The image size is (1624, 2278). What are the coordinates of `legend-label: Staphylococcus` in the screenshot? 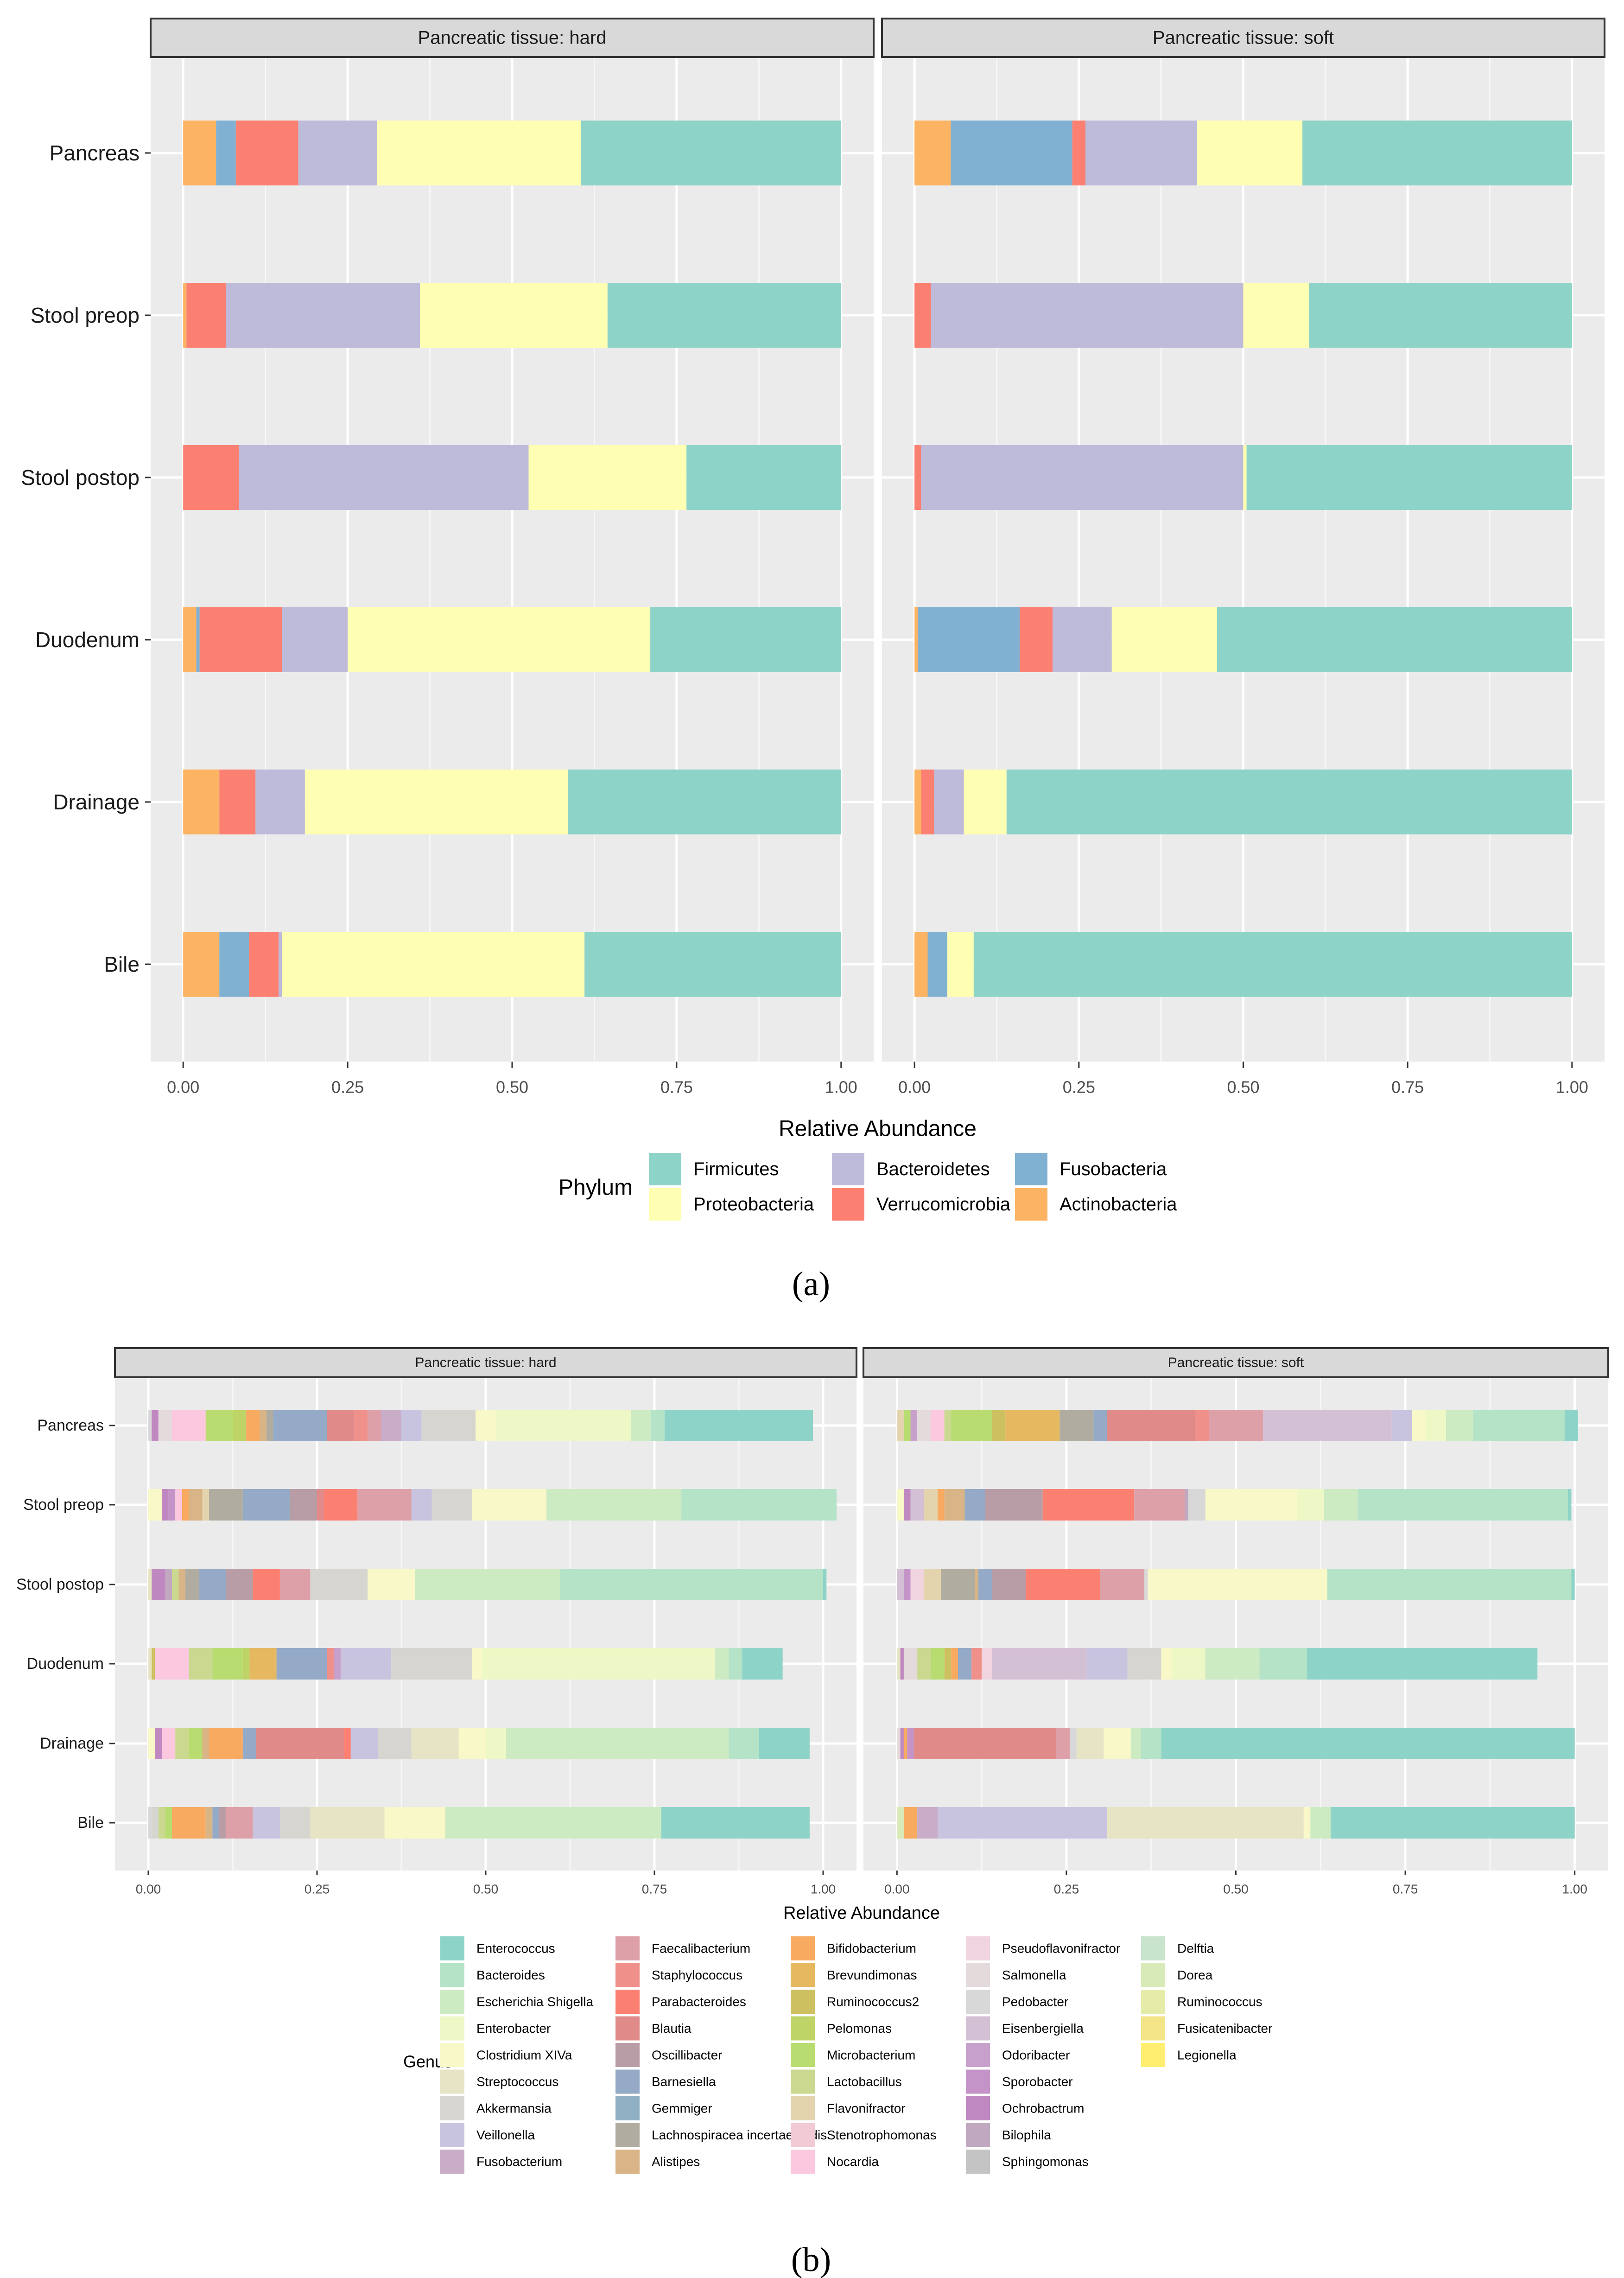 It's located at (697, 1975).